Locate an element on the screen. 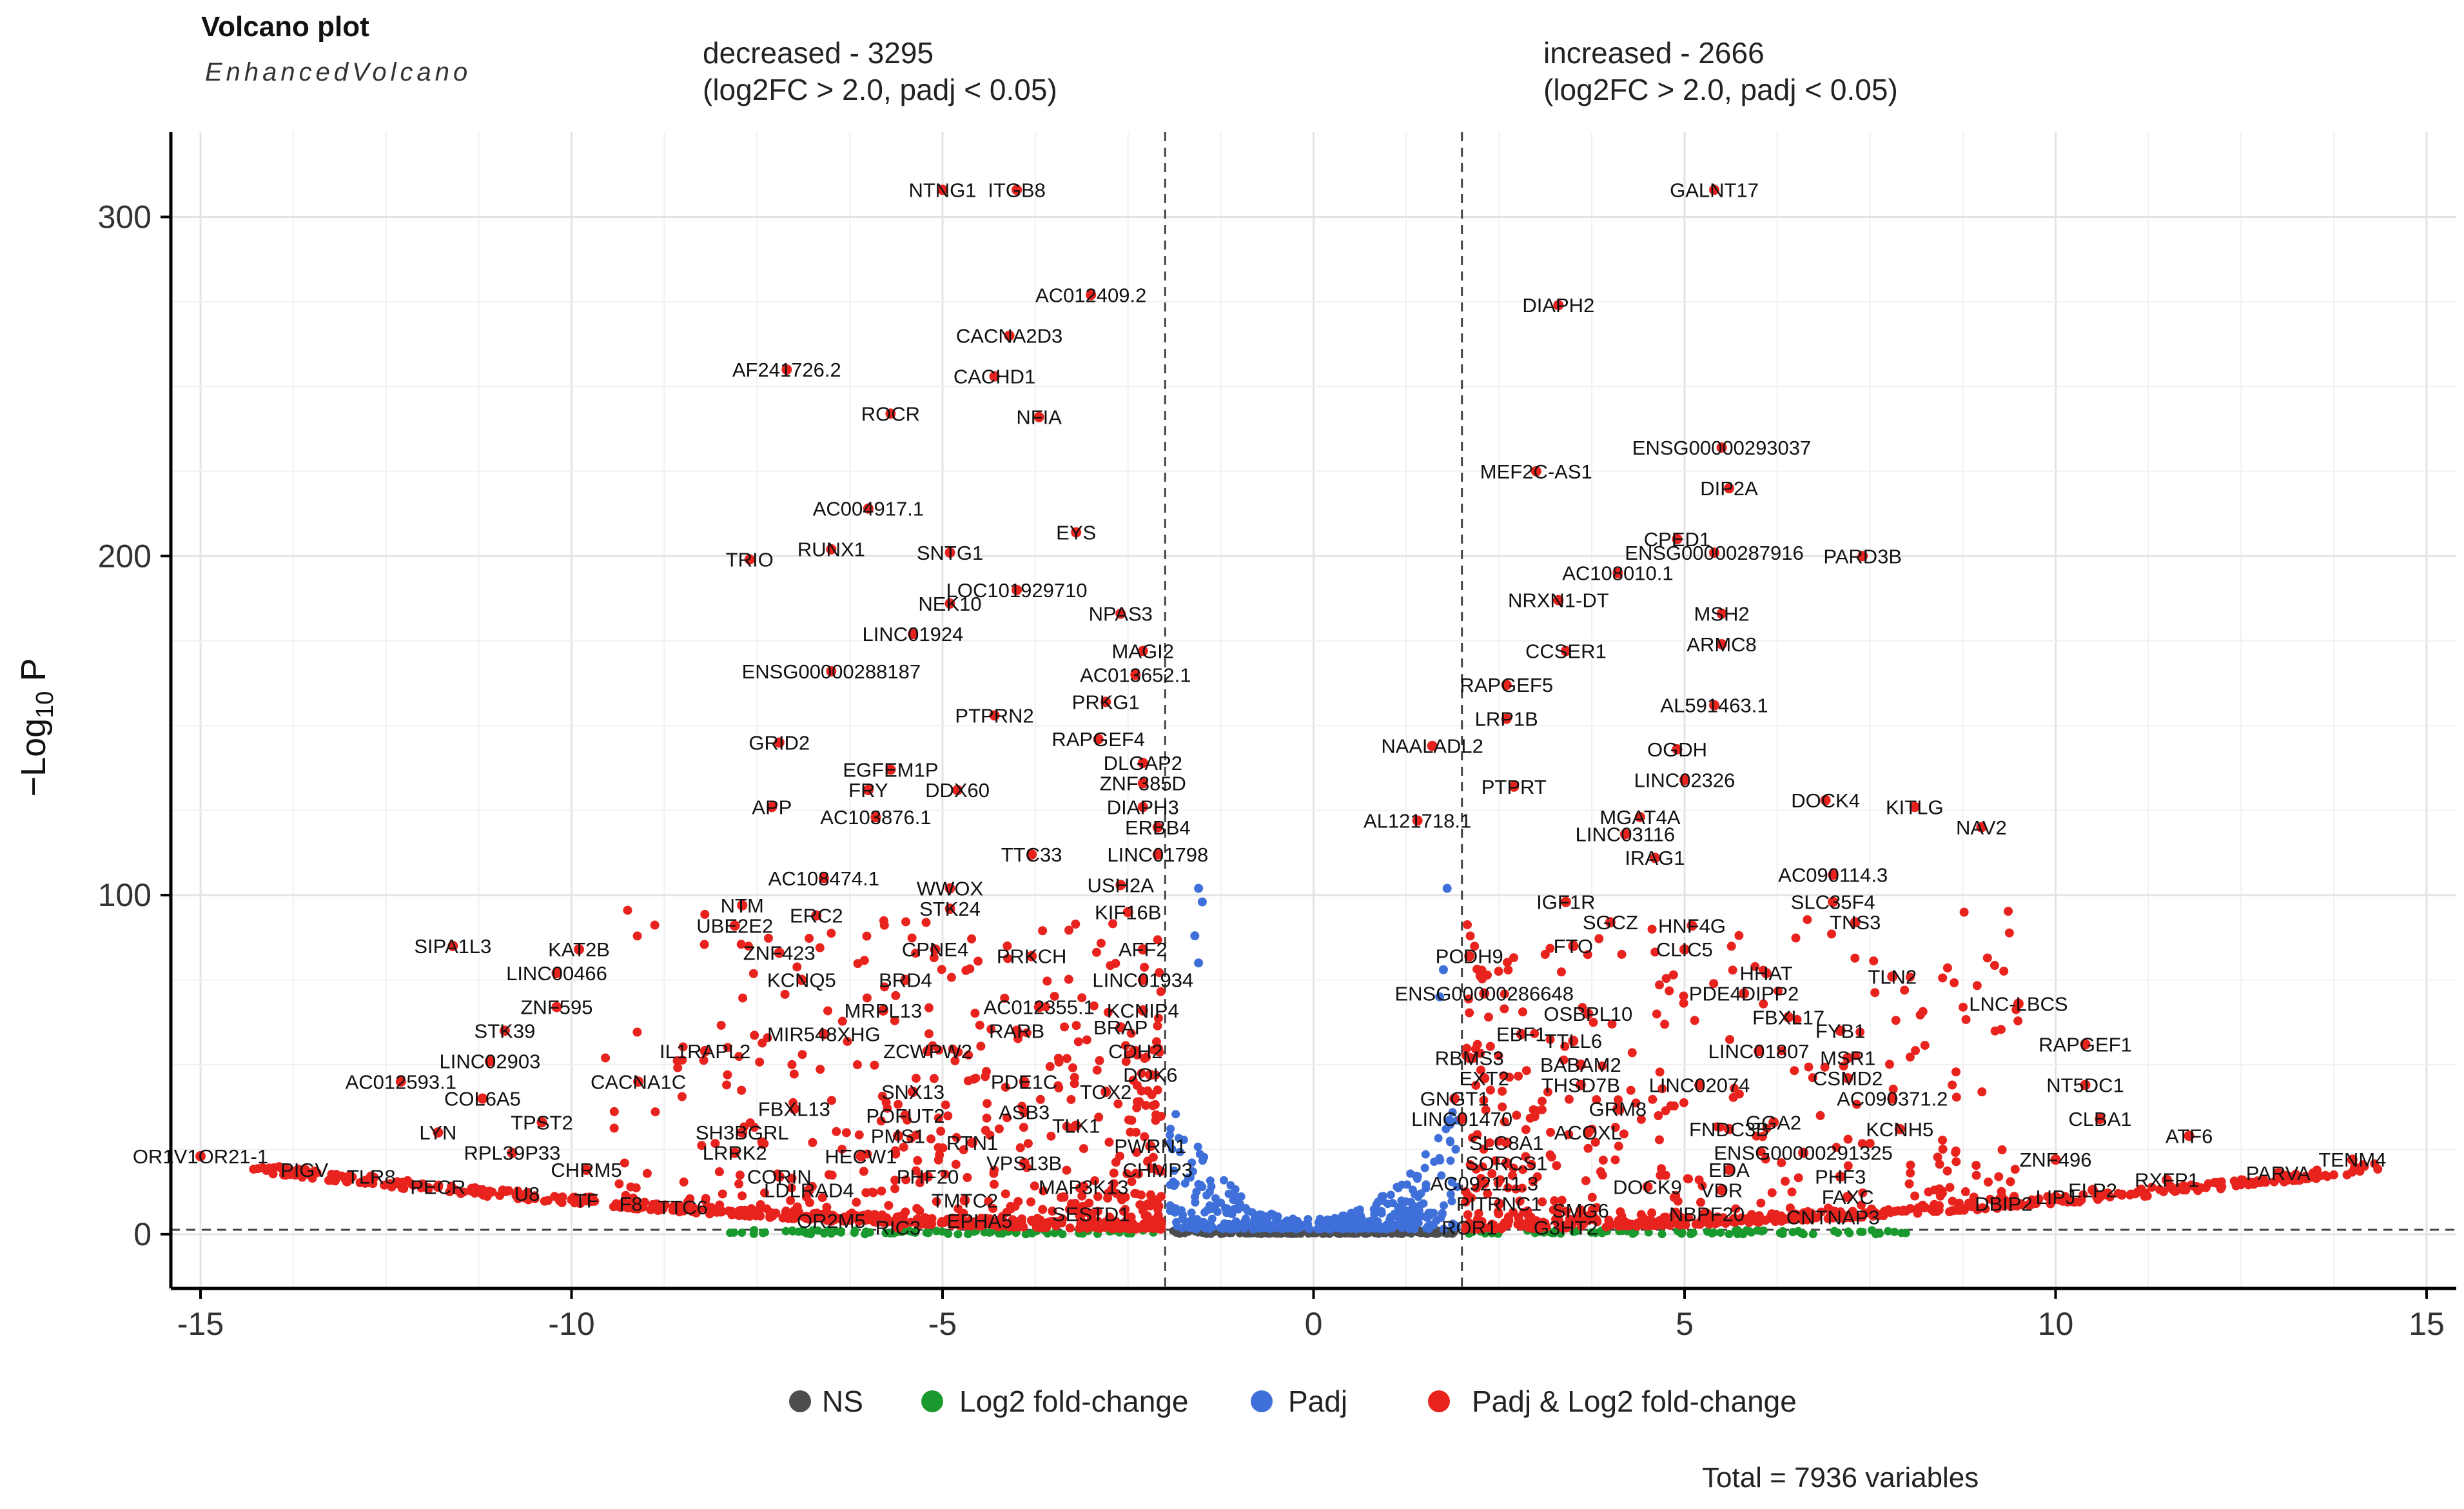  x-tick-label: 0 is located at coordinates (1314, 1324).